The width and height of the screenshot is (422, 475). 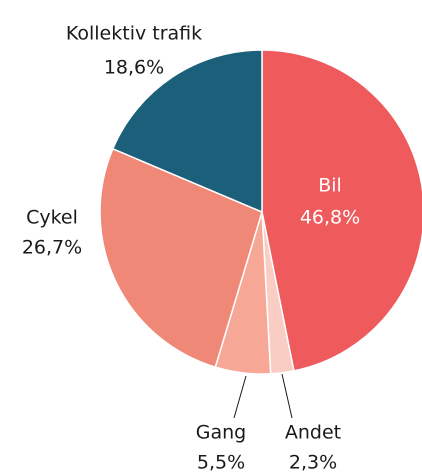 I want to click on slice-label: Gang, so click(x=221, y=433).